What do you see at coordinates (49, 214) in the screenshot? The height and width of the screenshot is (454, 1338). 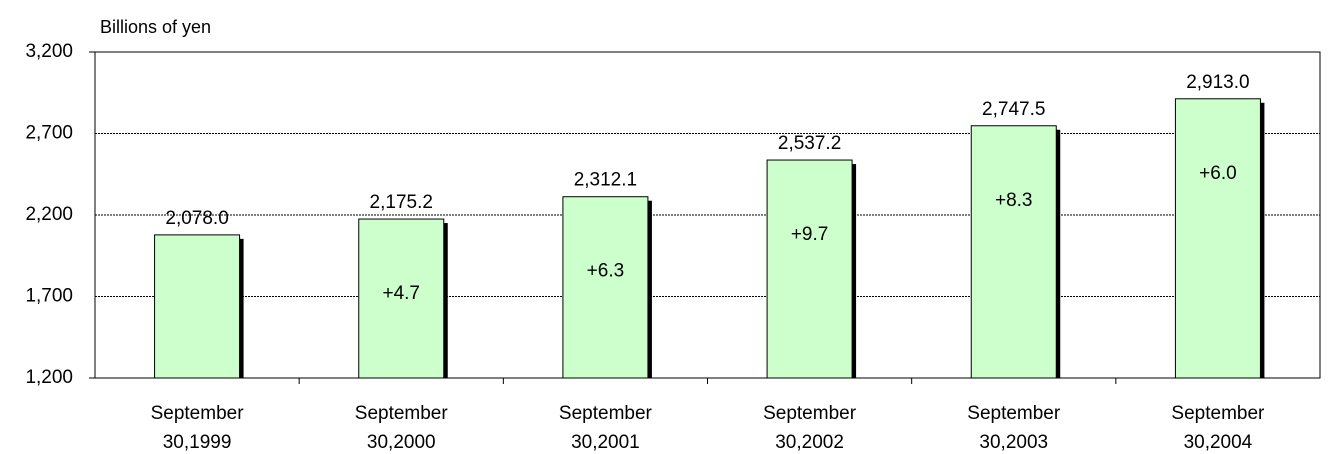 I see `y-tick-label: 2,200` at bounding box center [49, 214].